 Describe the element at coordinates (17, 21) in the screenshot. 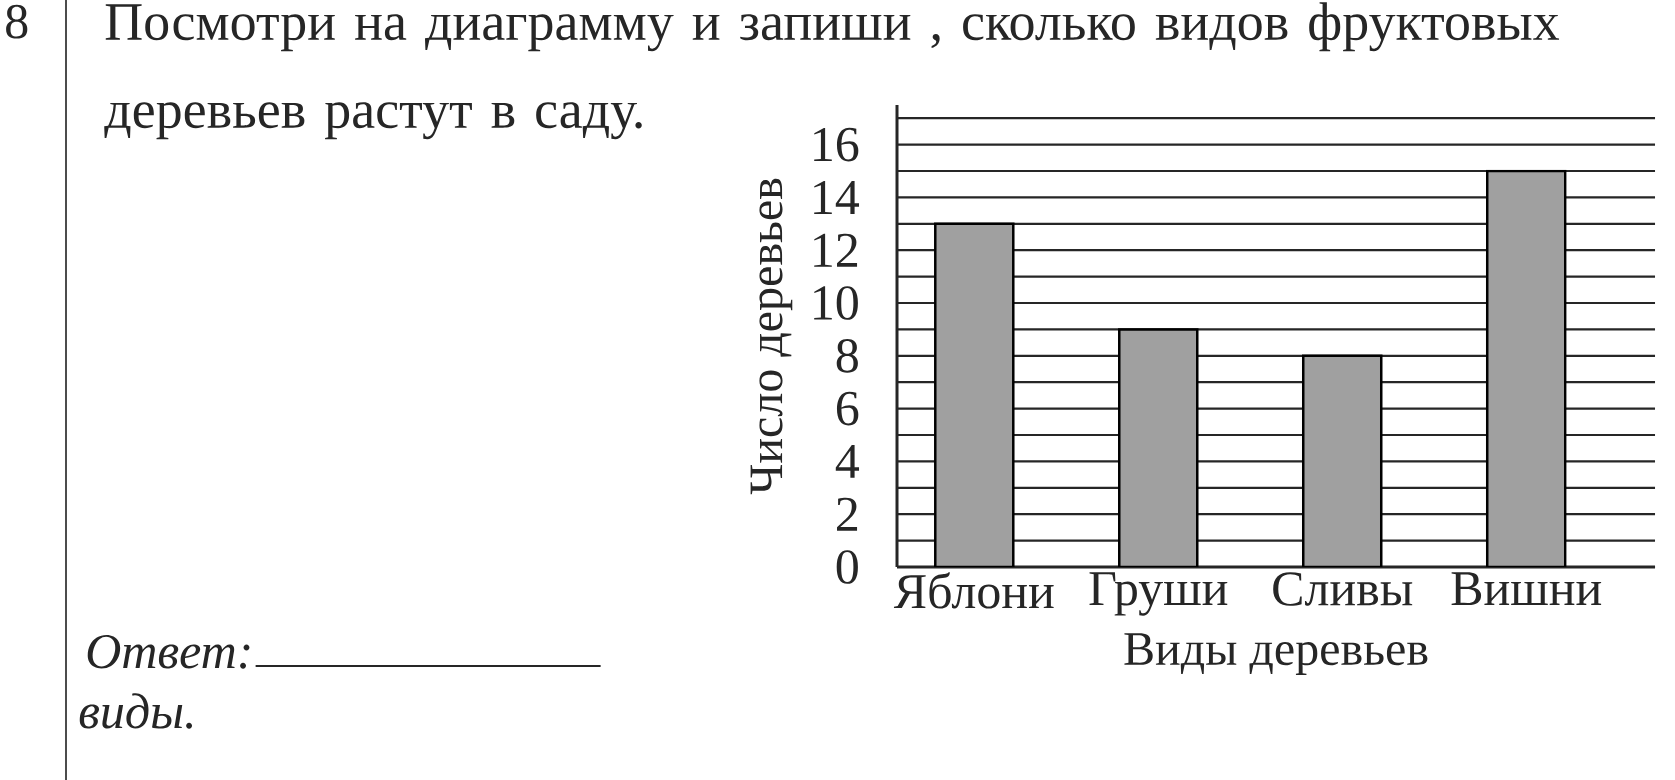

I see `text: 8` at that location.